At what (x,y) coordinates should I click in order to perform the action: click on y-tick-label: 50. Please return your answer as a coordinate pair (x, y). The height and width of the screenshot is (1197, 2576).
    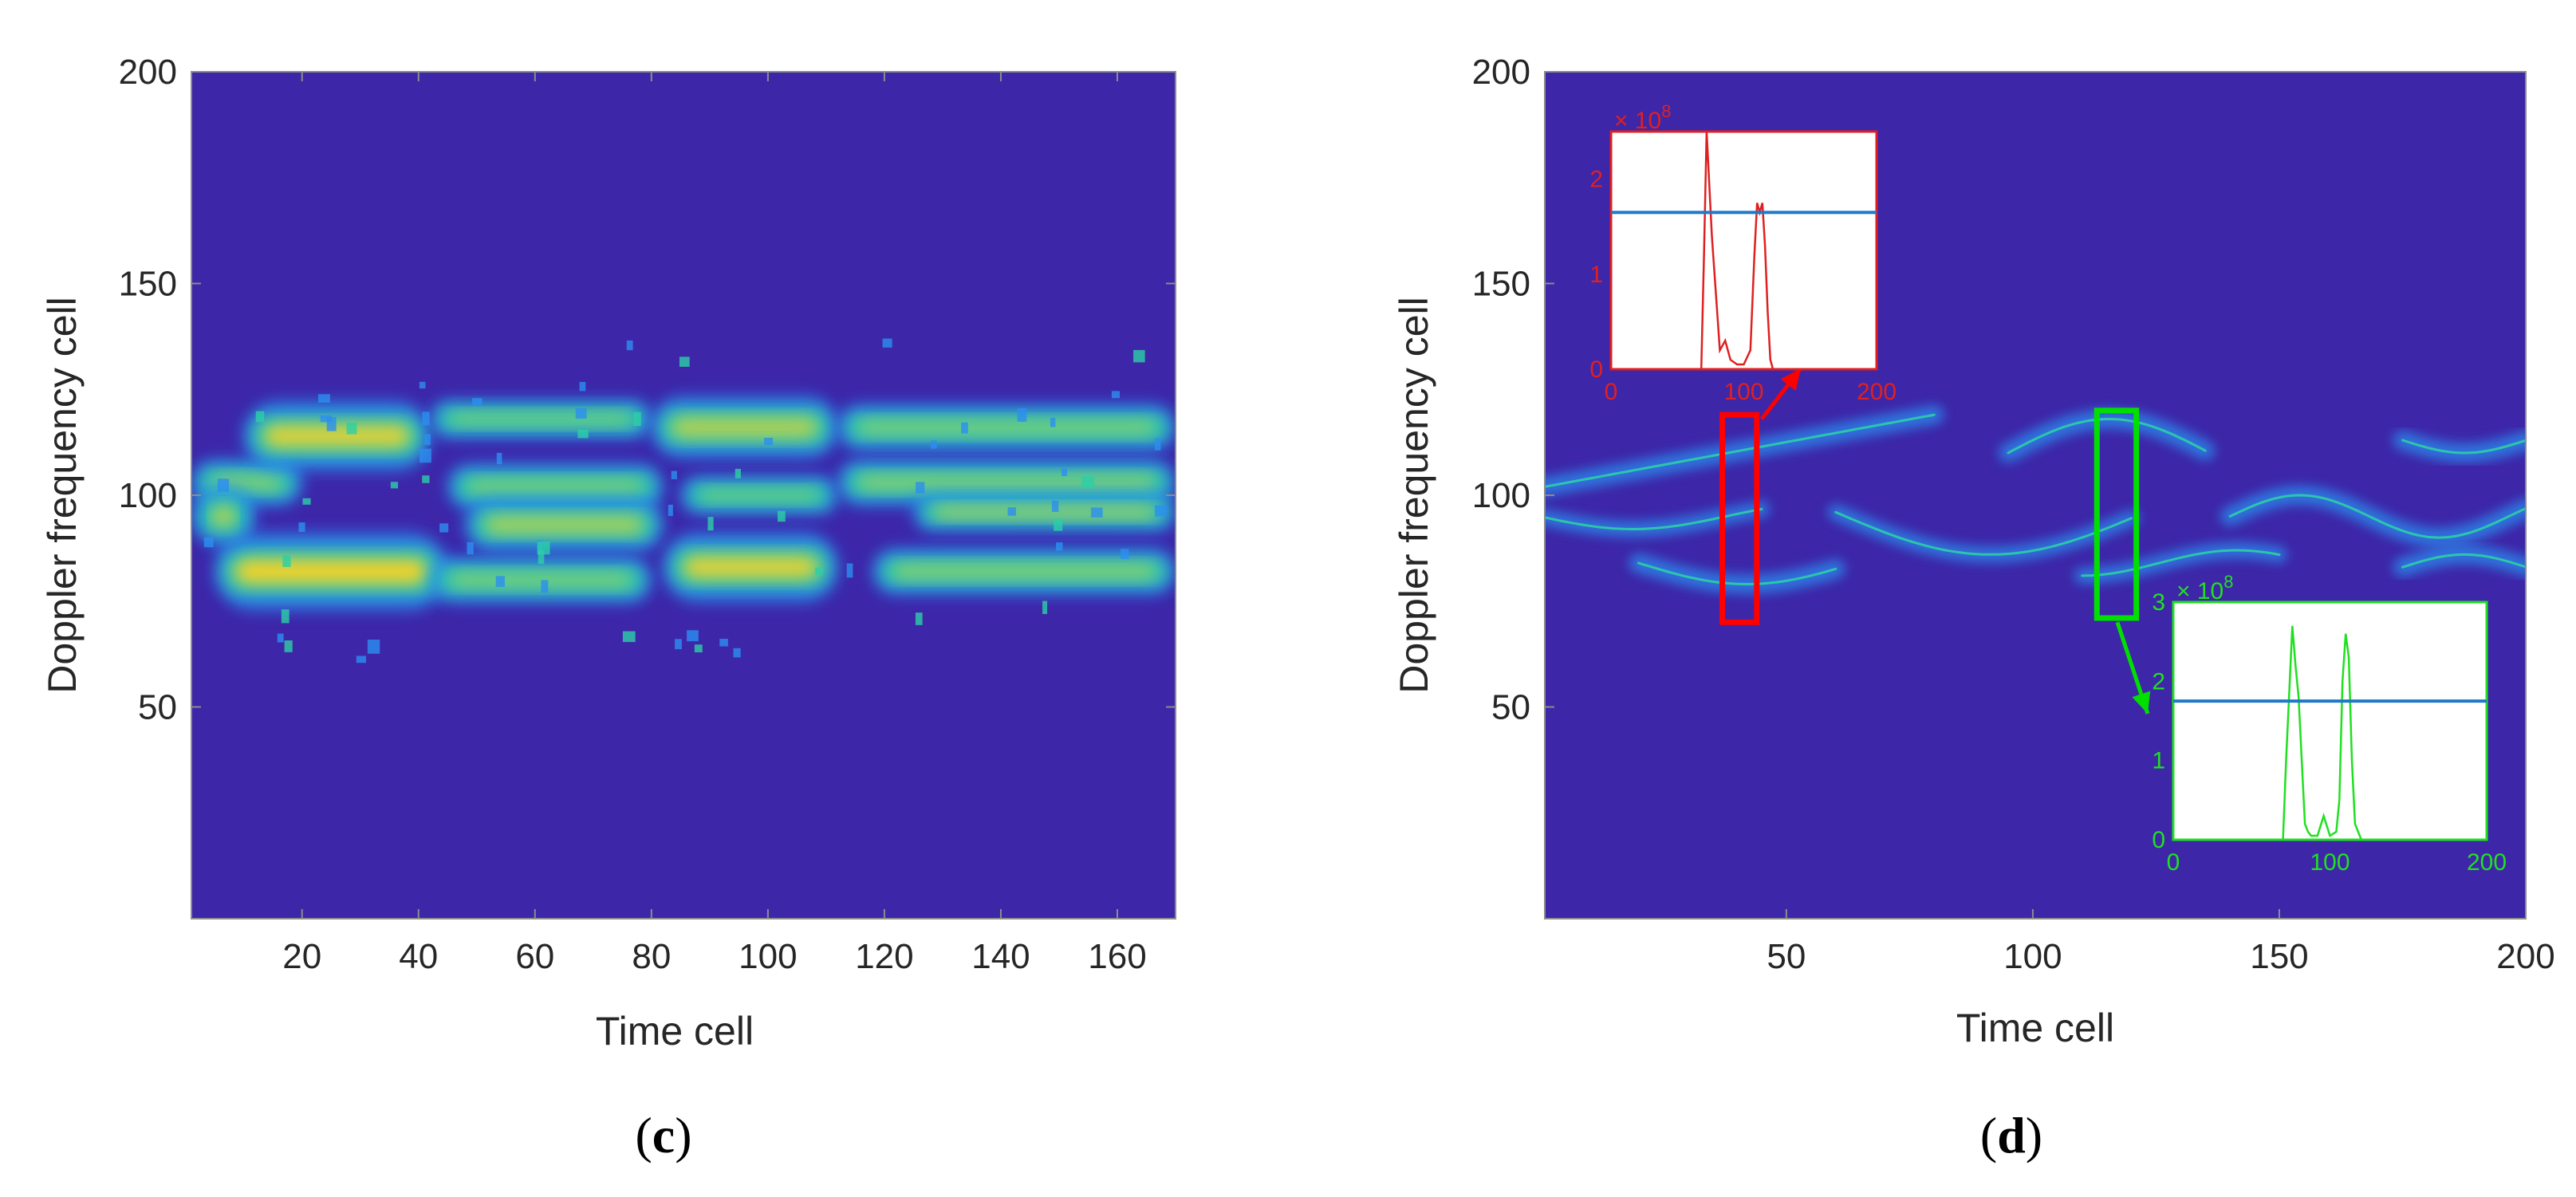
    Looking at the image, I should click on (157, 707).